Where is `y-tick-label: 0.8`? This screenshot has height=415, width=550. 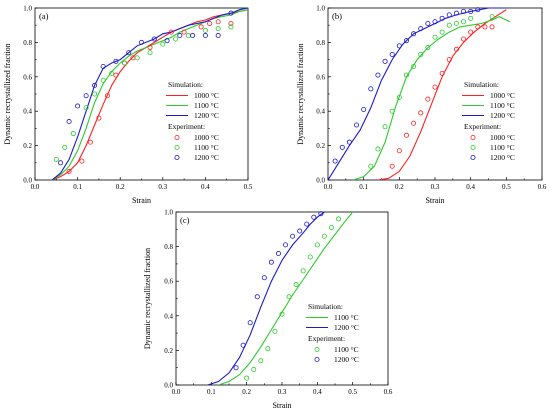 y-tick-label: 0.8 is located at coordinates (168, 247).